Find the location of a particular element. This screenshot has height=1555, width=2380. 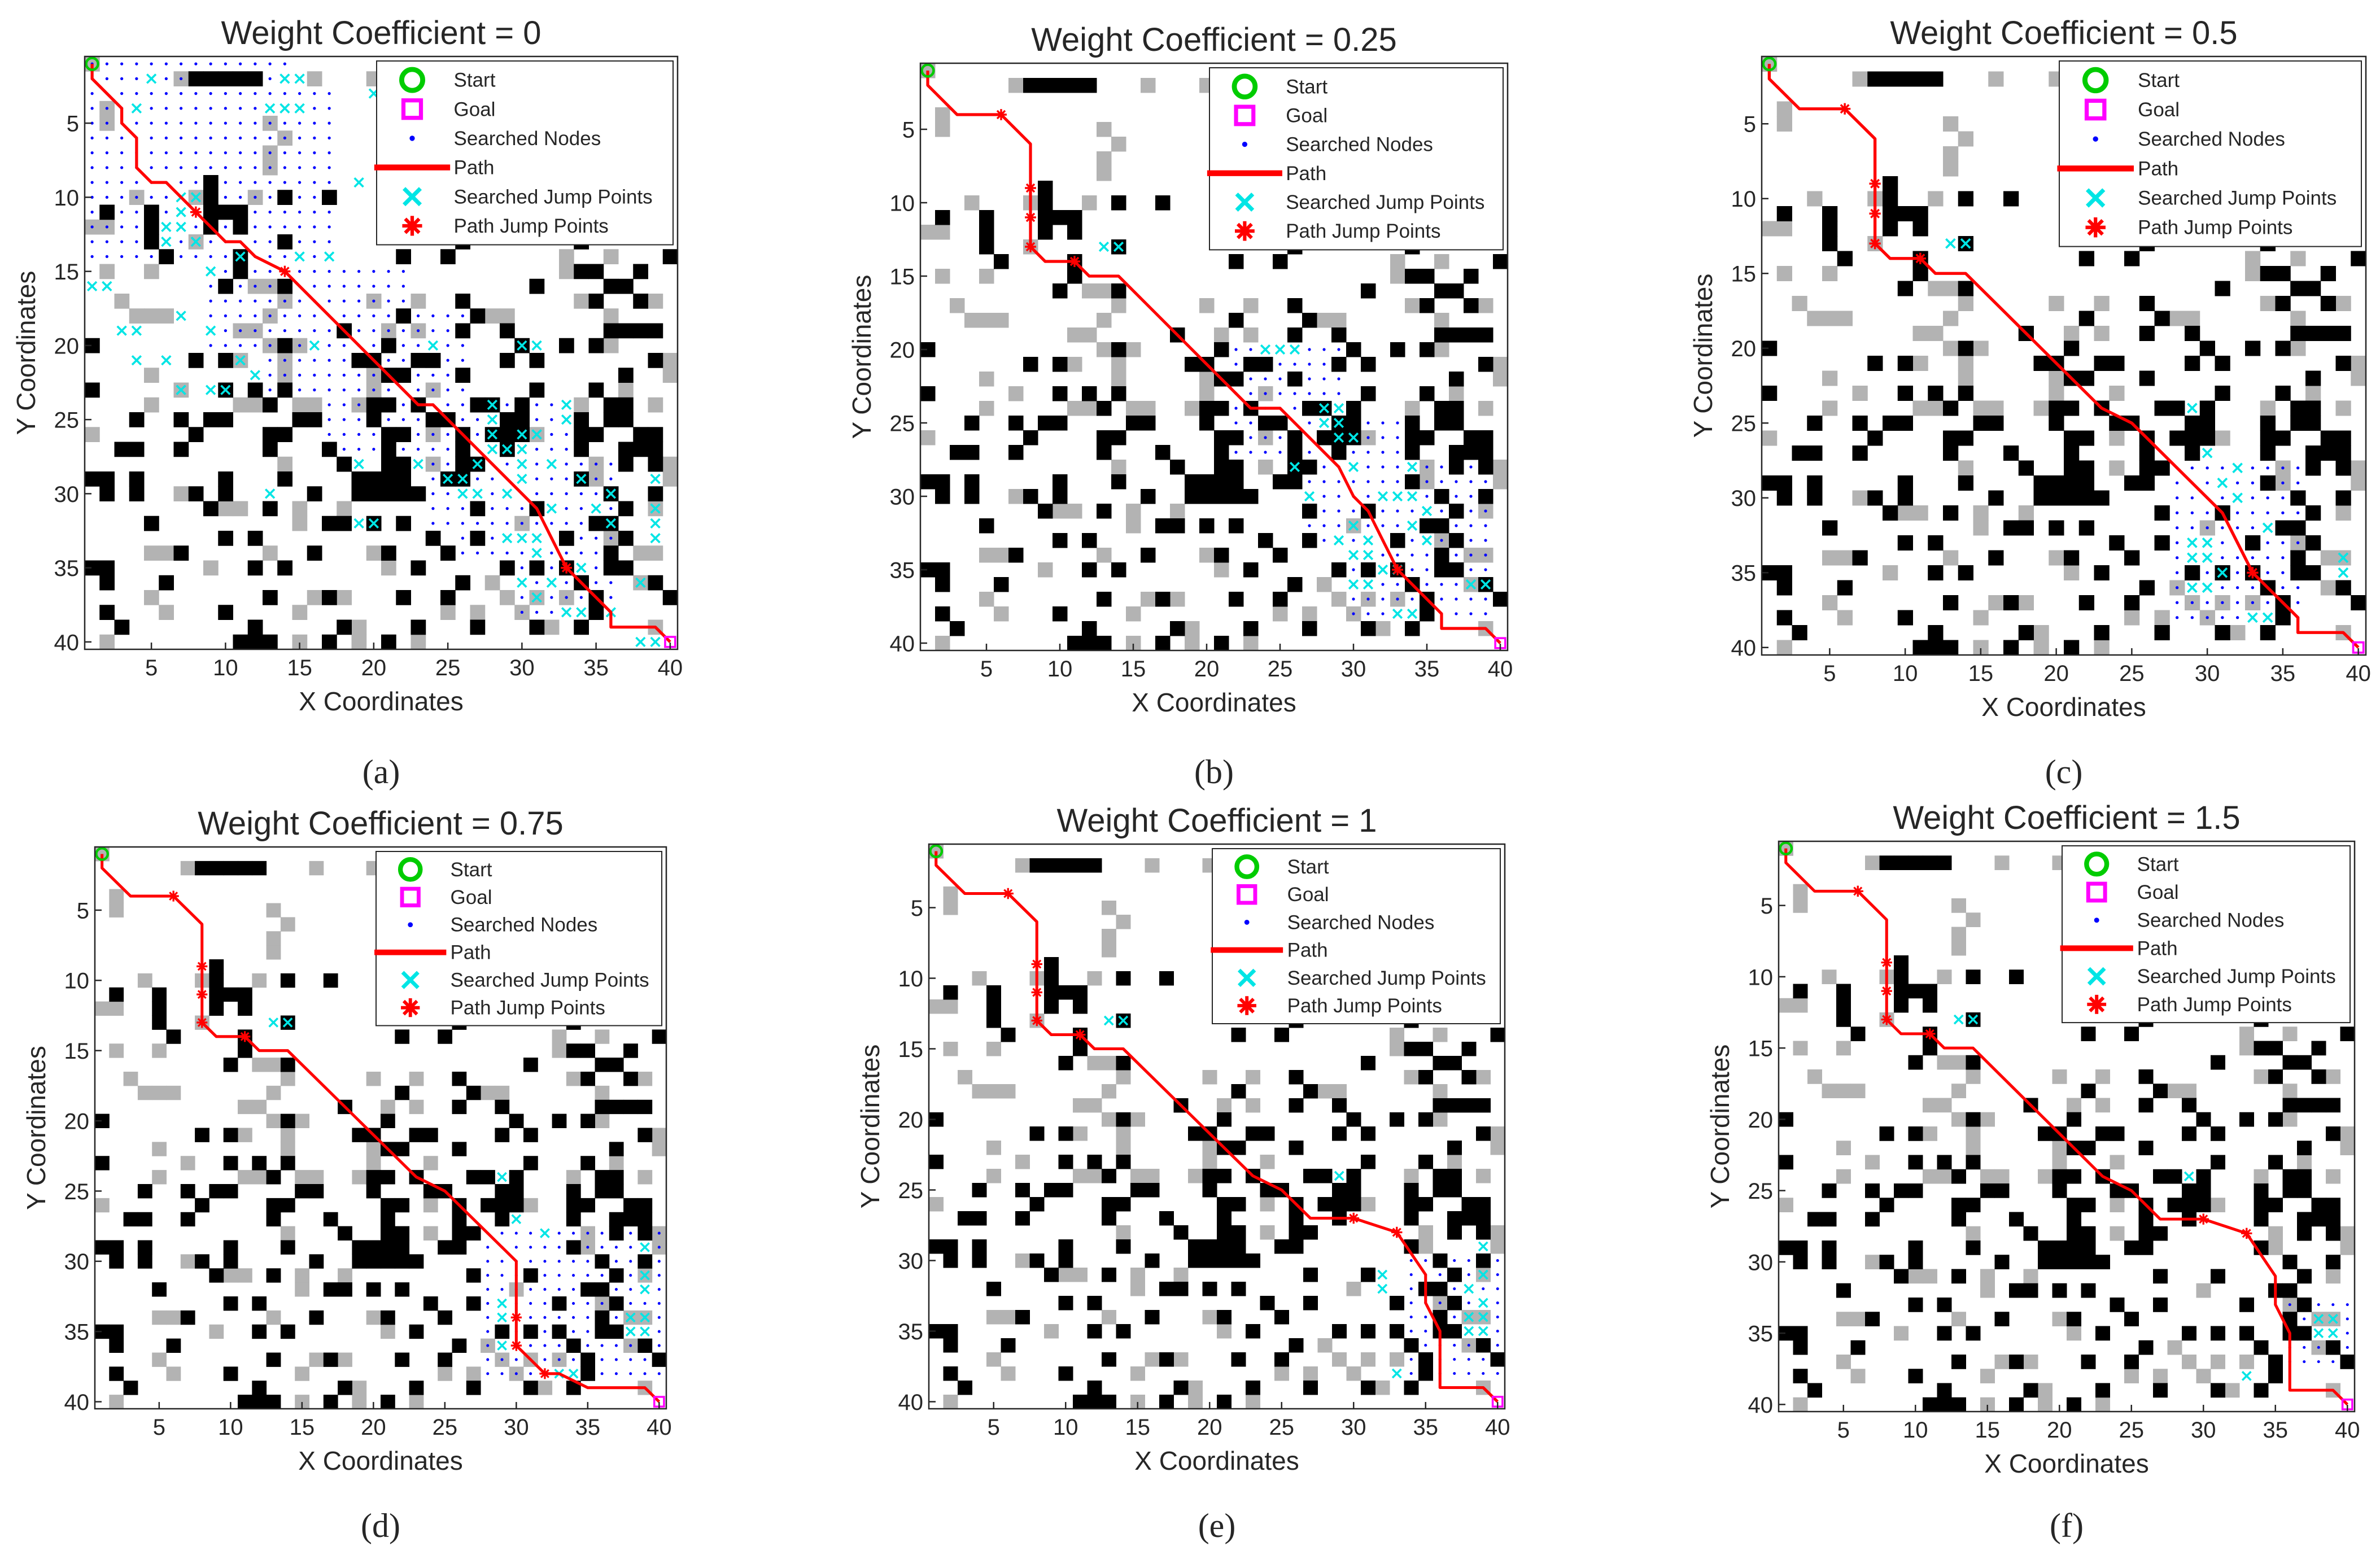

y-tick-label: 5 is located at coordinates (83, 910).